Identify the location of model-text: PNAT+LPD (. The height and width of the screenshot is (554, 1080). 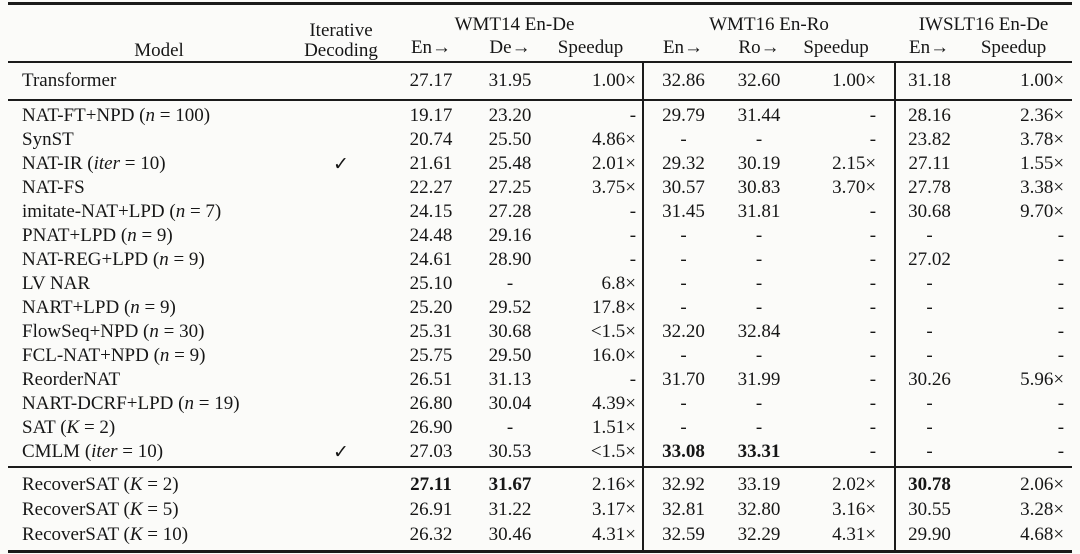
(75, 235).